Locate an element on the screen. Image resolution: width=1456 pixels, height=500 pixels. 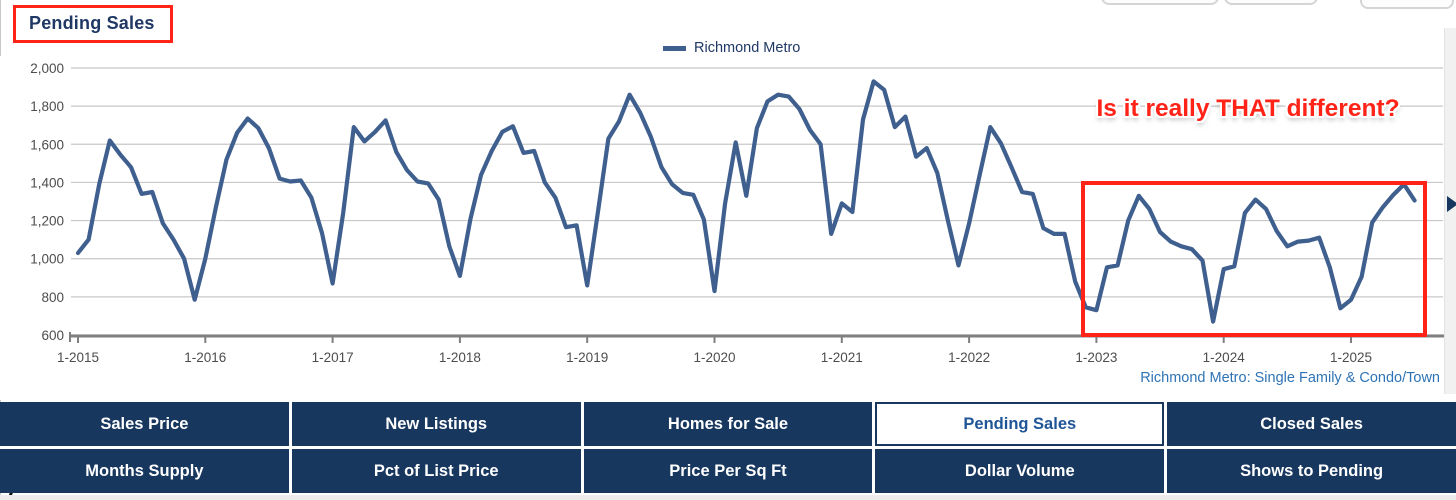
tab-shows-to-pending: Shows to Pending is located at coordinates (1311, 471).